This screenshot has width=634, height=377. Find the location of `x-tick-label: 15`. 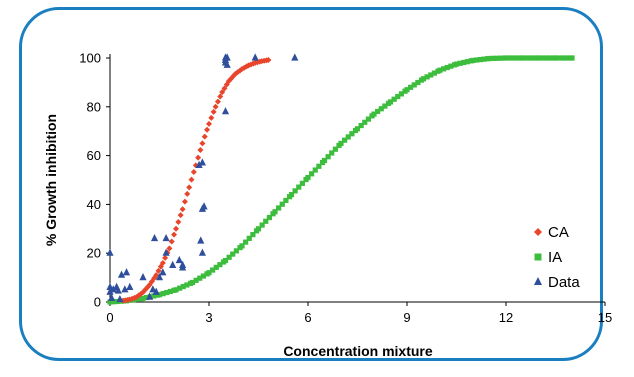

x-tick-label: 15 is located at coordinates (605, 317).